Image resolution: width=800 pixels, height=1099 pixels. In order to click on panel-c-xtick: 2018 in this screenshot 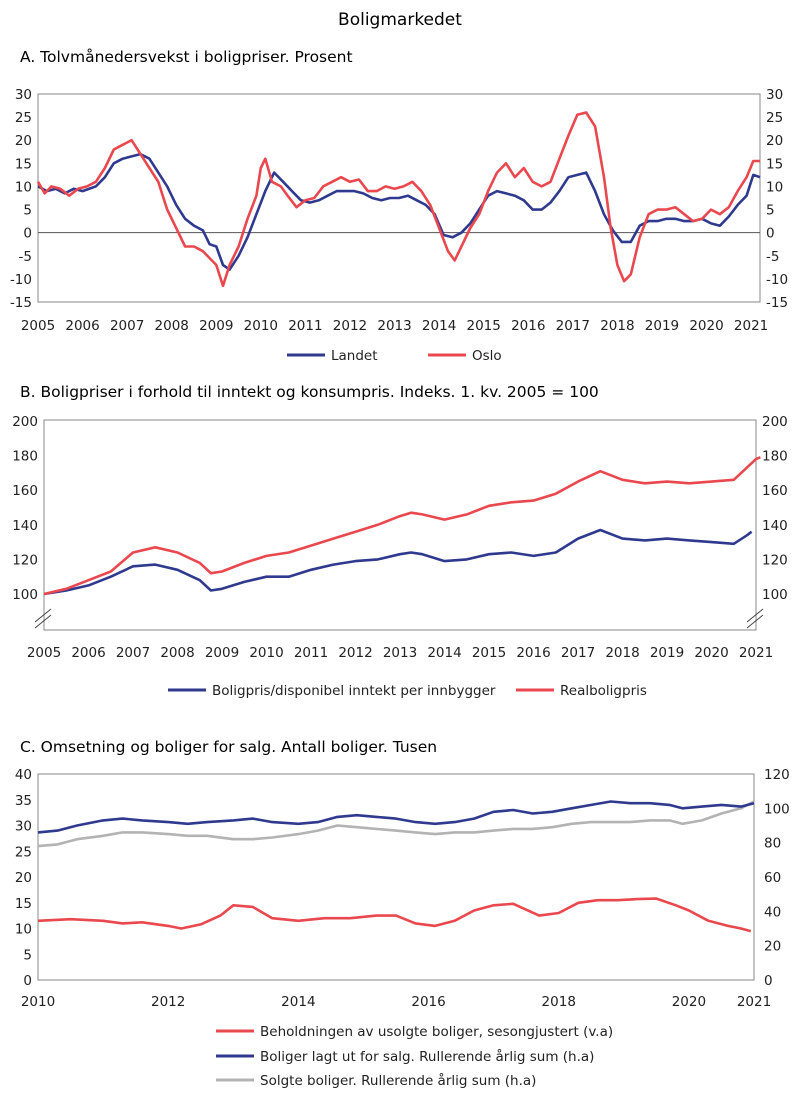, I will do `click(559, 1002)`.